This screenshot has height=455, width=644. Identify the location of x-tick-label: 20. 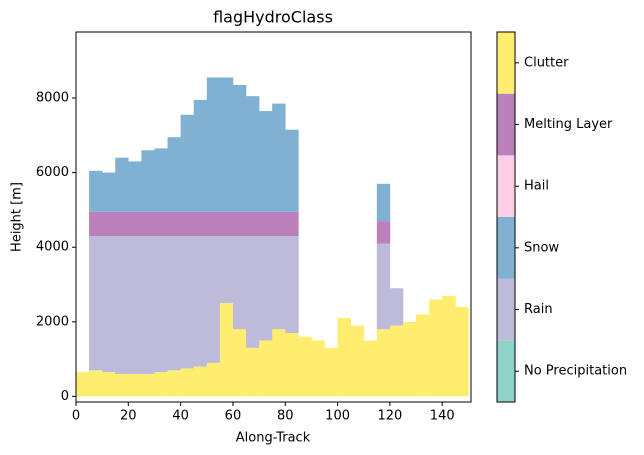
(128, 416).